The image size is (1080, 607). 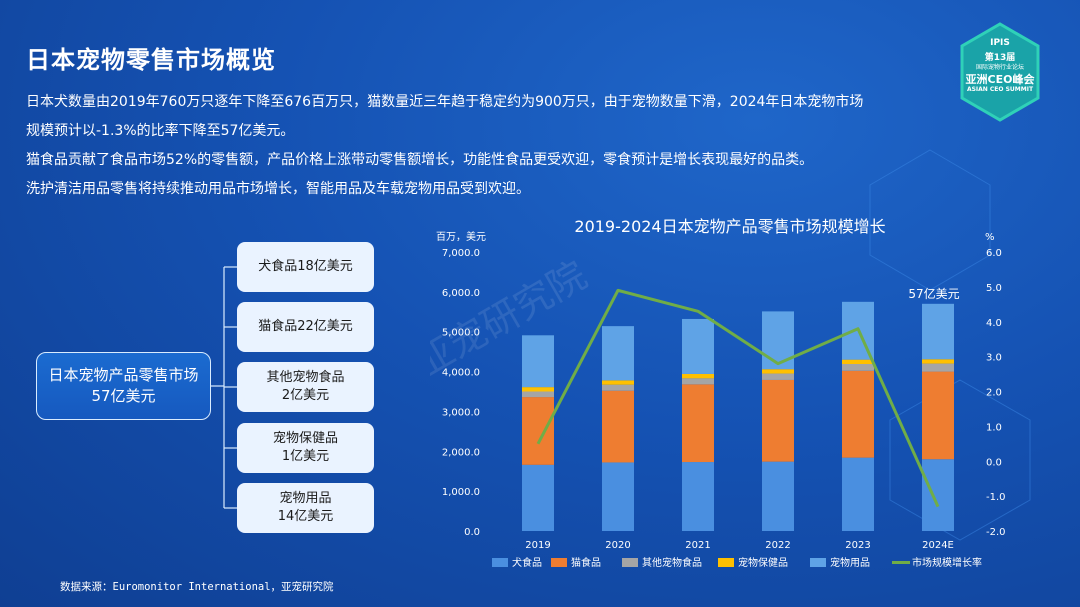 I want to click on y-left-tick-label: 6,000.0, so click(x=461, y=293).